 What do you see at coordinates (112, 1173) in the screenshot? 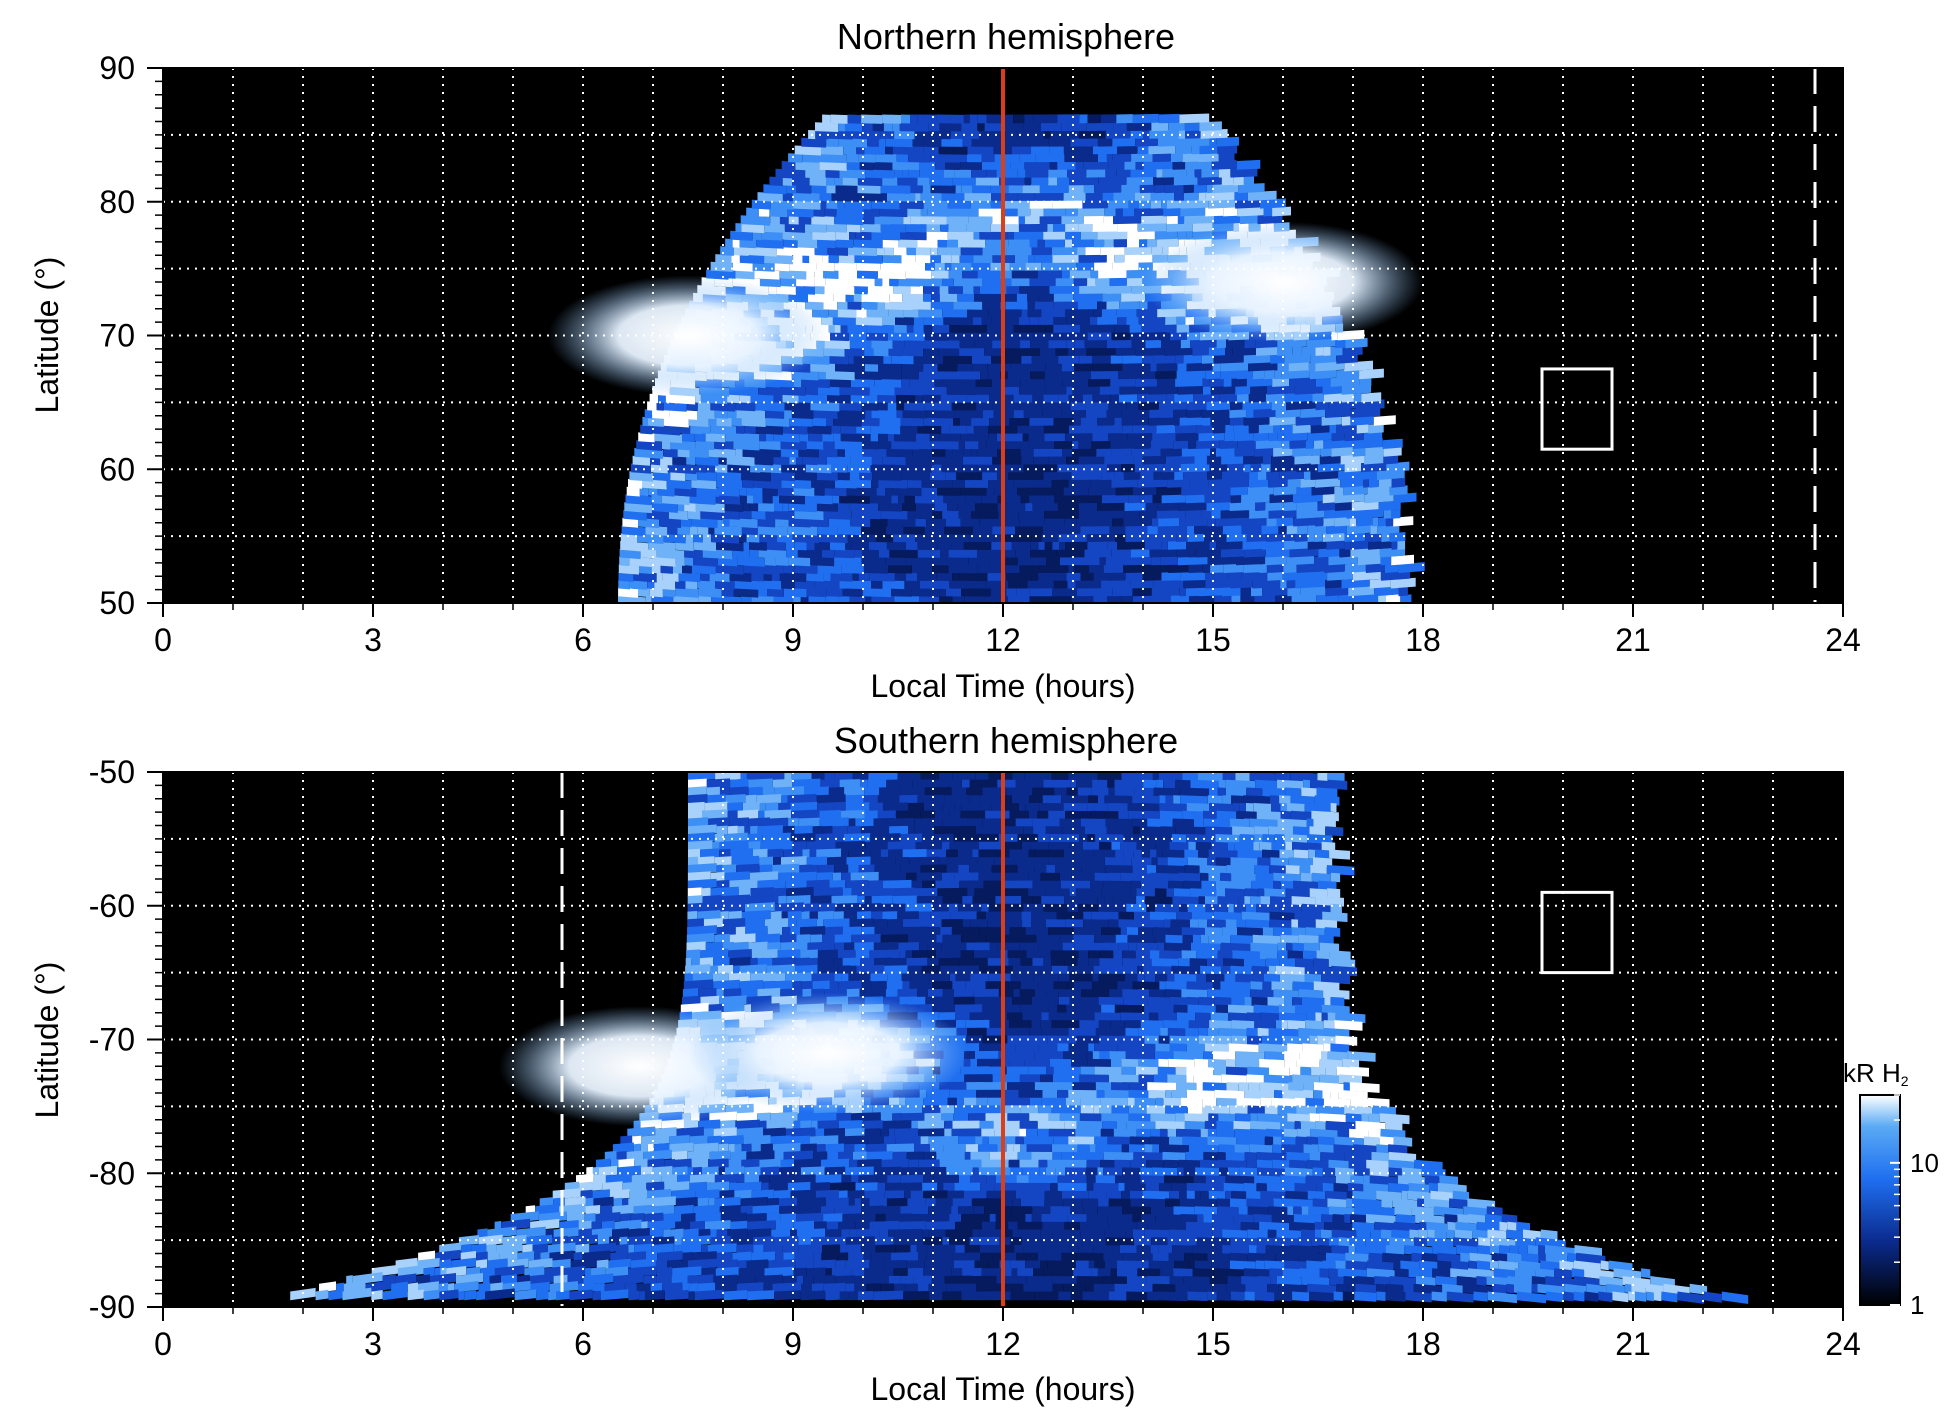
I see `y-tick-label: -80` at bounding box center [112, 1173].